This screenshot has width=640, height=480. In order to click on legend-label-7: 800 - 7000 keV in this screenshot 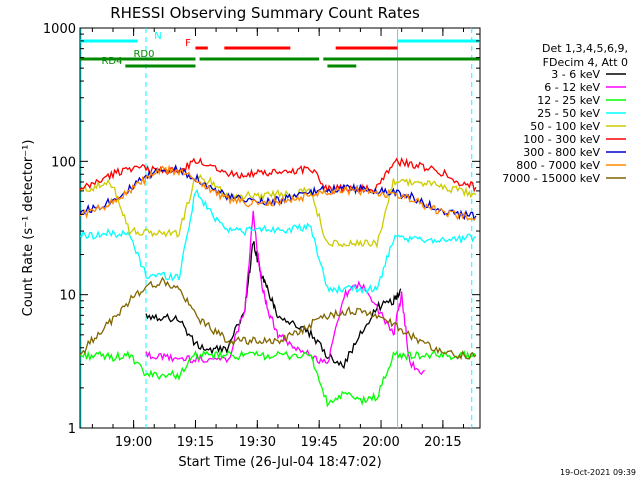, I will do `click(558, 165)`.